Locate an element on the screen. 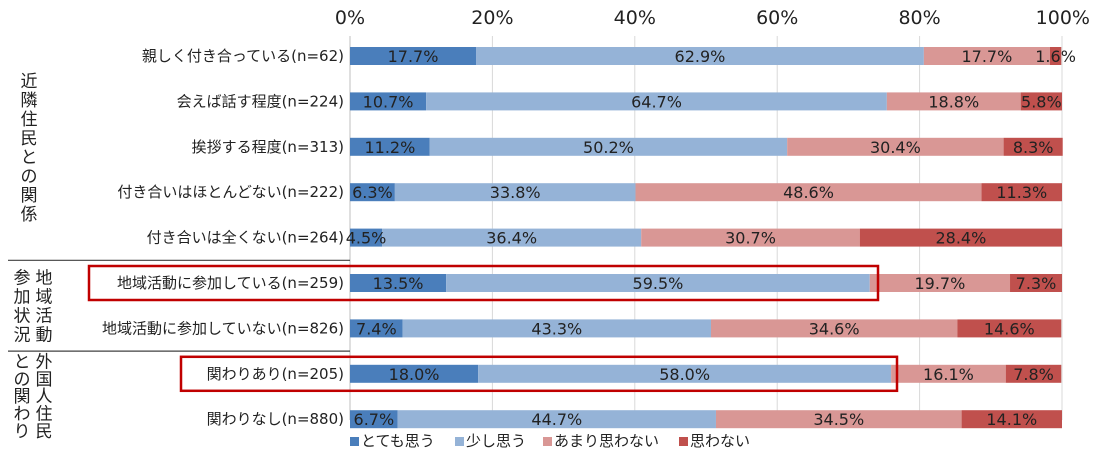 Image resolution: width=1102 pixels, height=461 pixels. row-label: 関わりあり(n=205) is located at coordinates (275, 374).